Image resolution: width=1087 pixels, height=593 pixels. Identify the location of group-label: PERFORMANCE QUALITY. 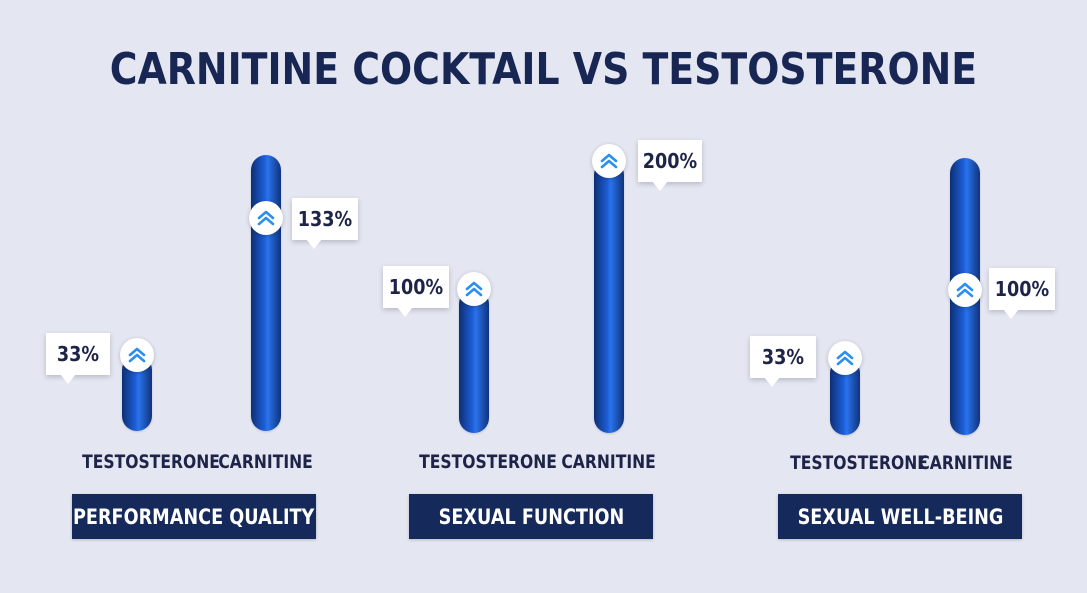
(194, 516).